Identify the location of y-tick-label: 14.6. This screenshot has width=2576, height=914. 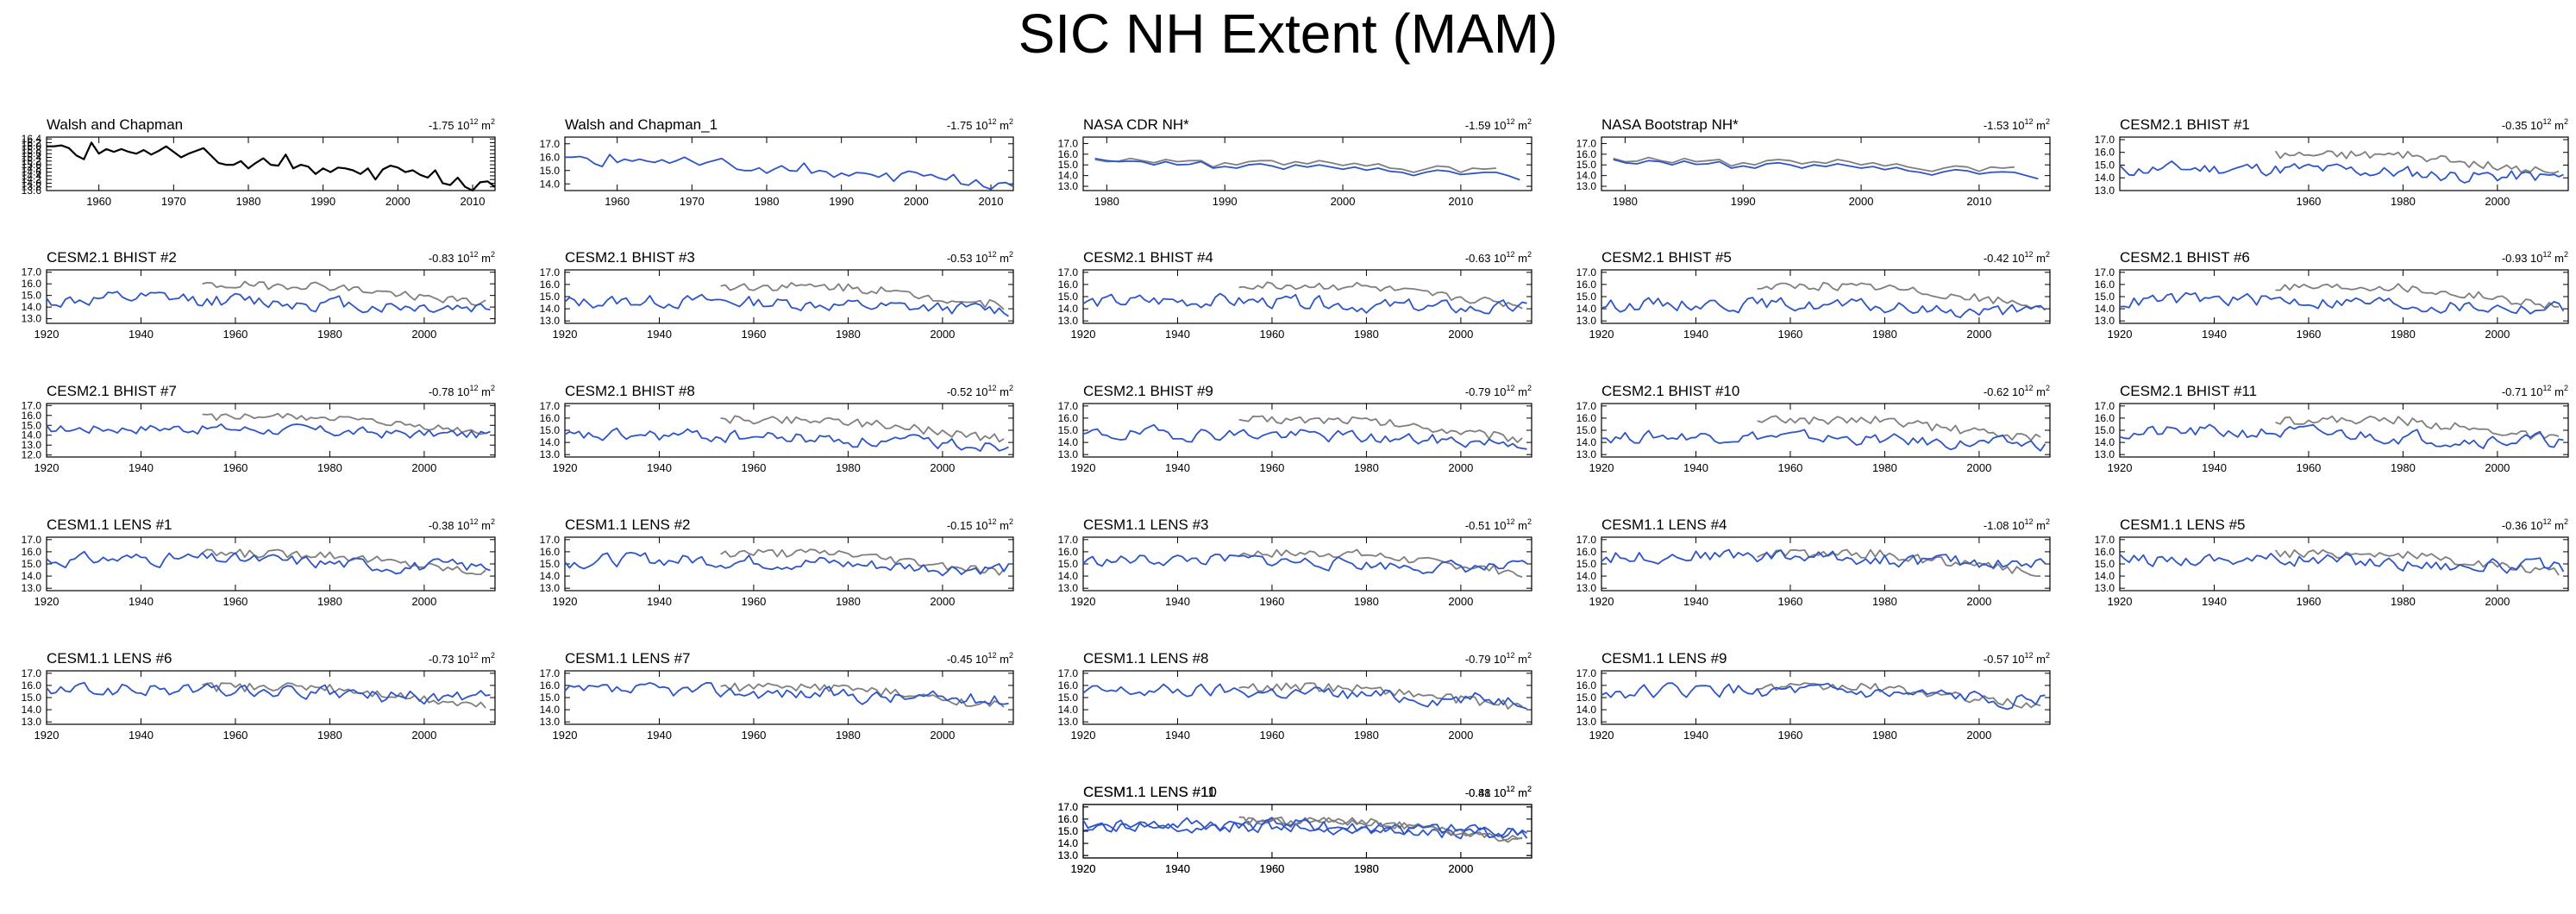
(32, 172).